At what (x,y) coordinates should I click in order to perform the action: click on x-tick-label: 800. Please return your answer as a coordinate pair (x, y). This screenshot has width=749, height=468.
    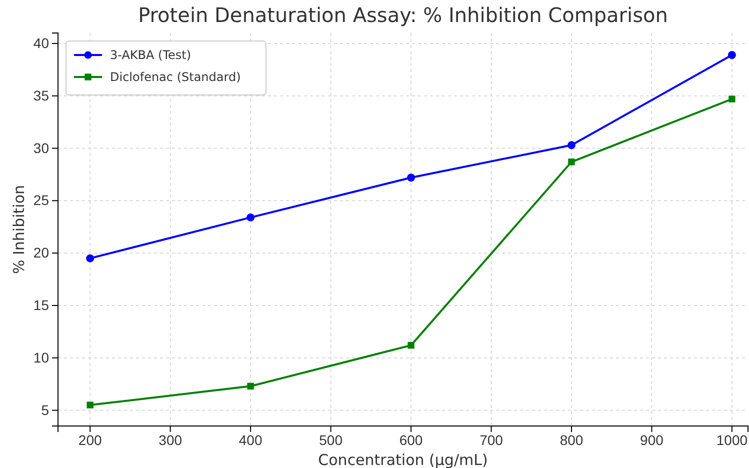
    Looking at the image, I should click on (572, 440).